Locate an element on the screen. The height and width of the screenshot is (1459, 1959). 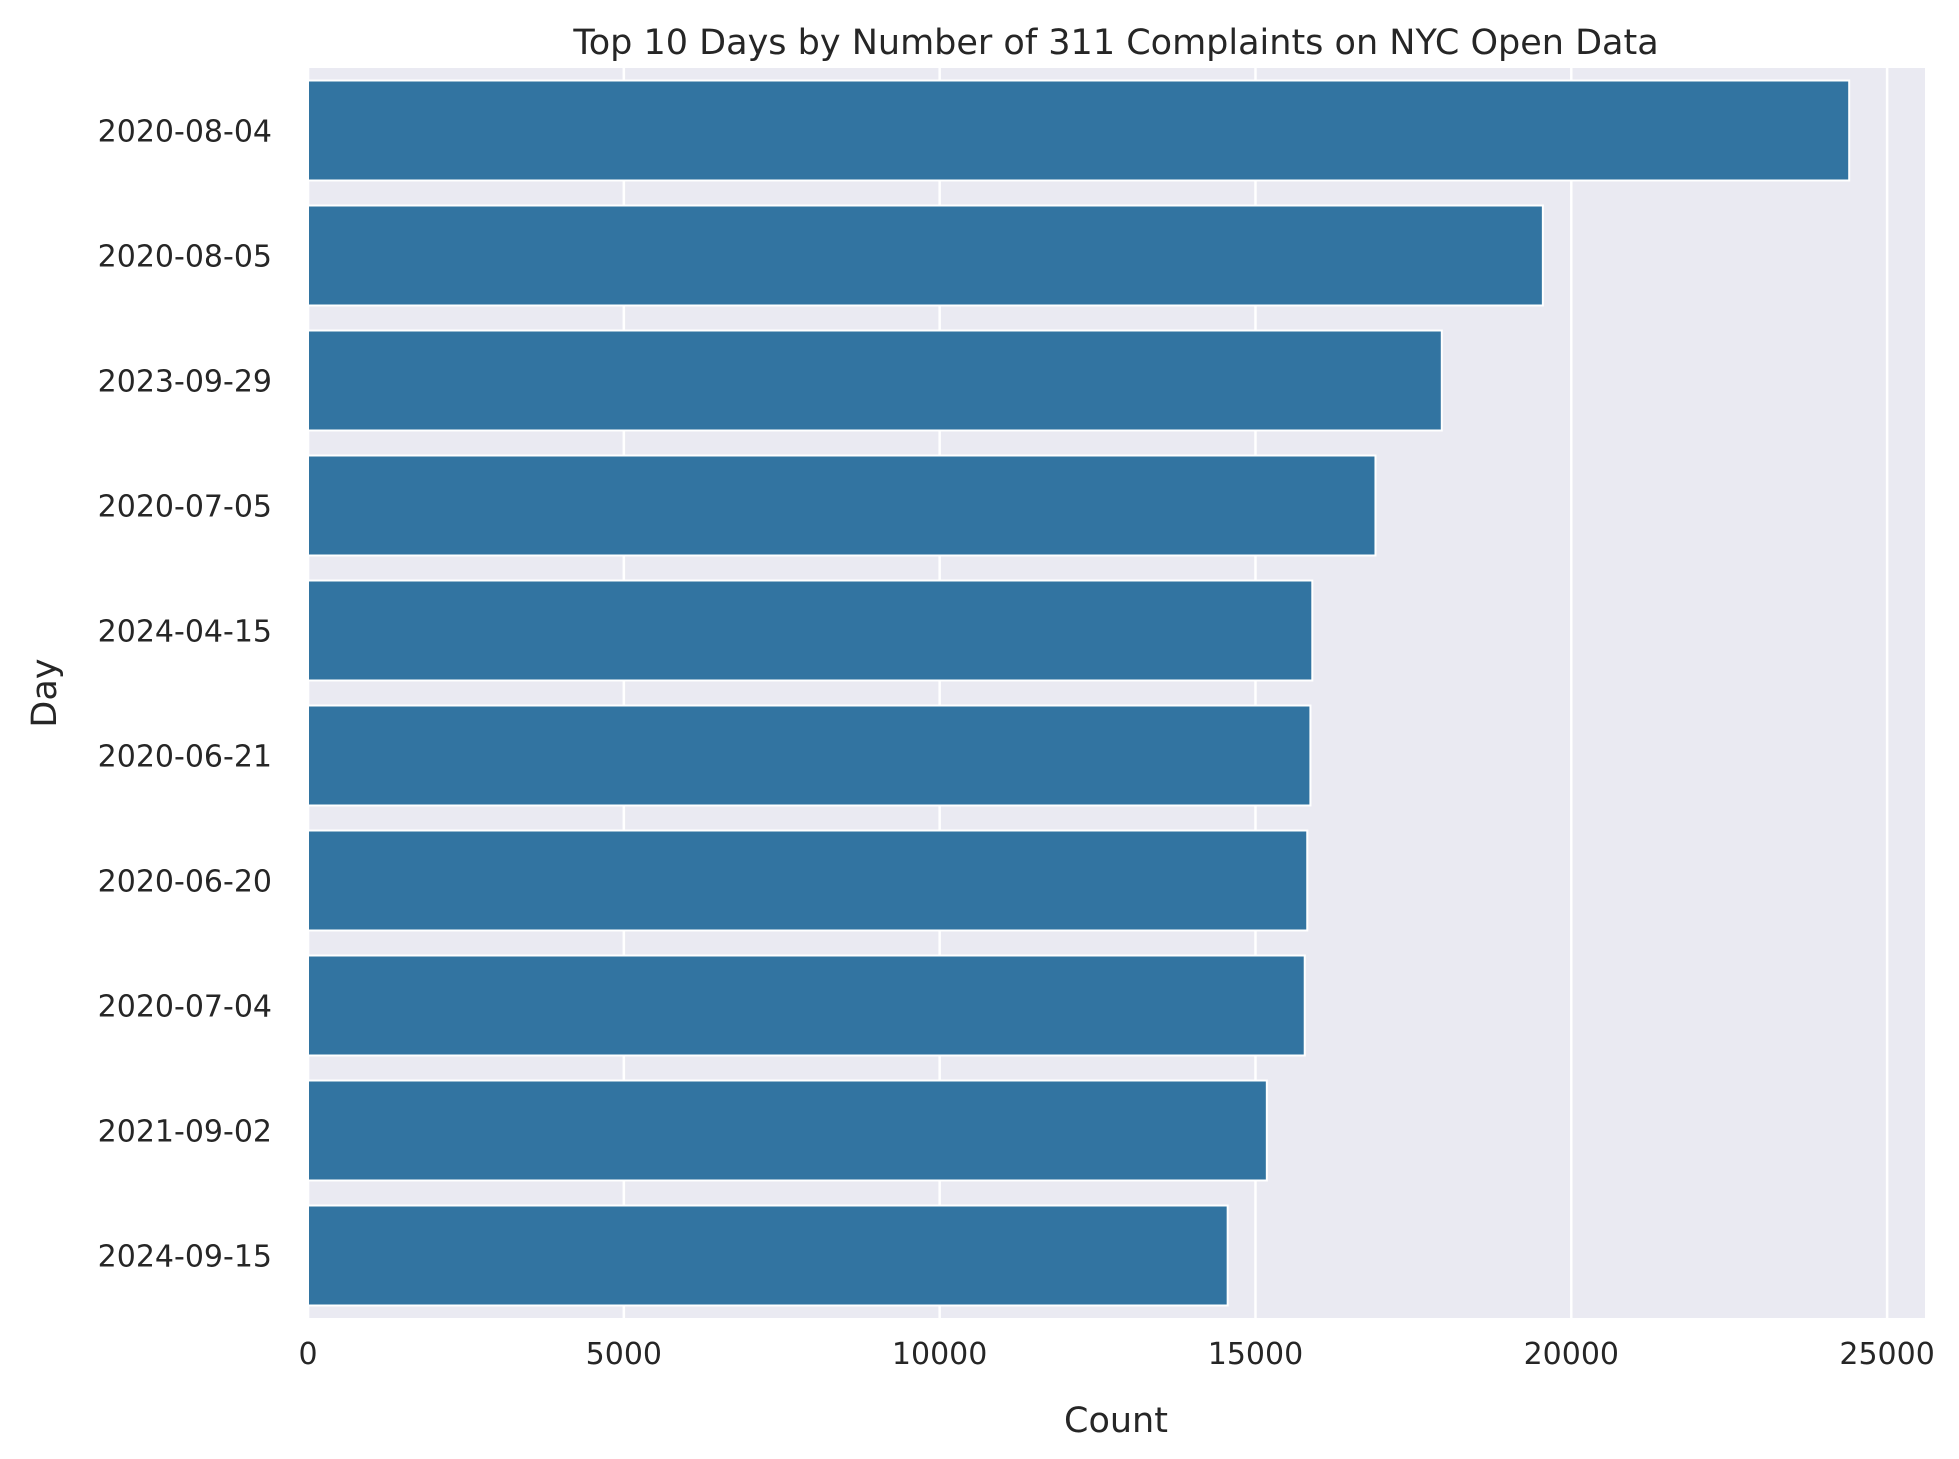
x-tick-label: 20000 is located at coordinates (1571, 1354).